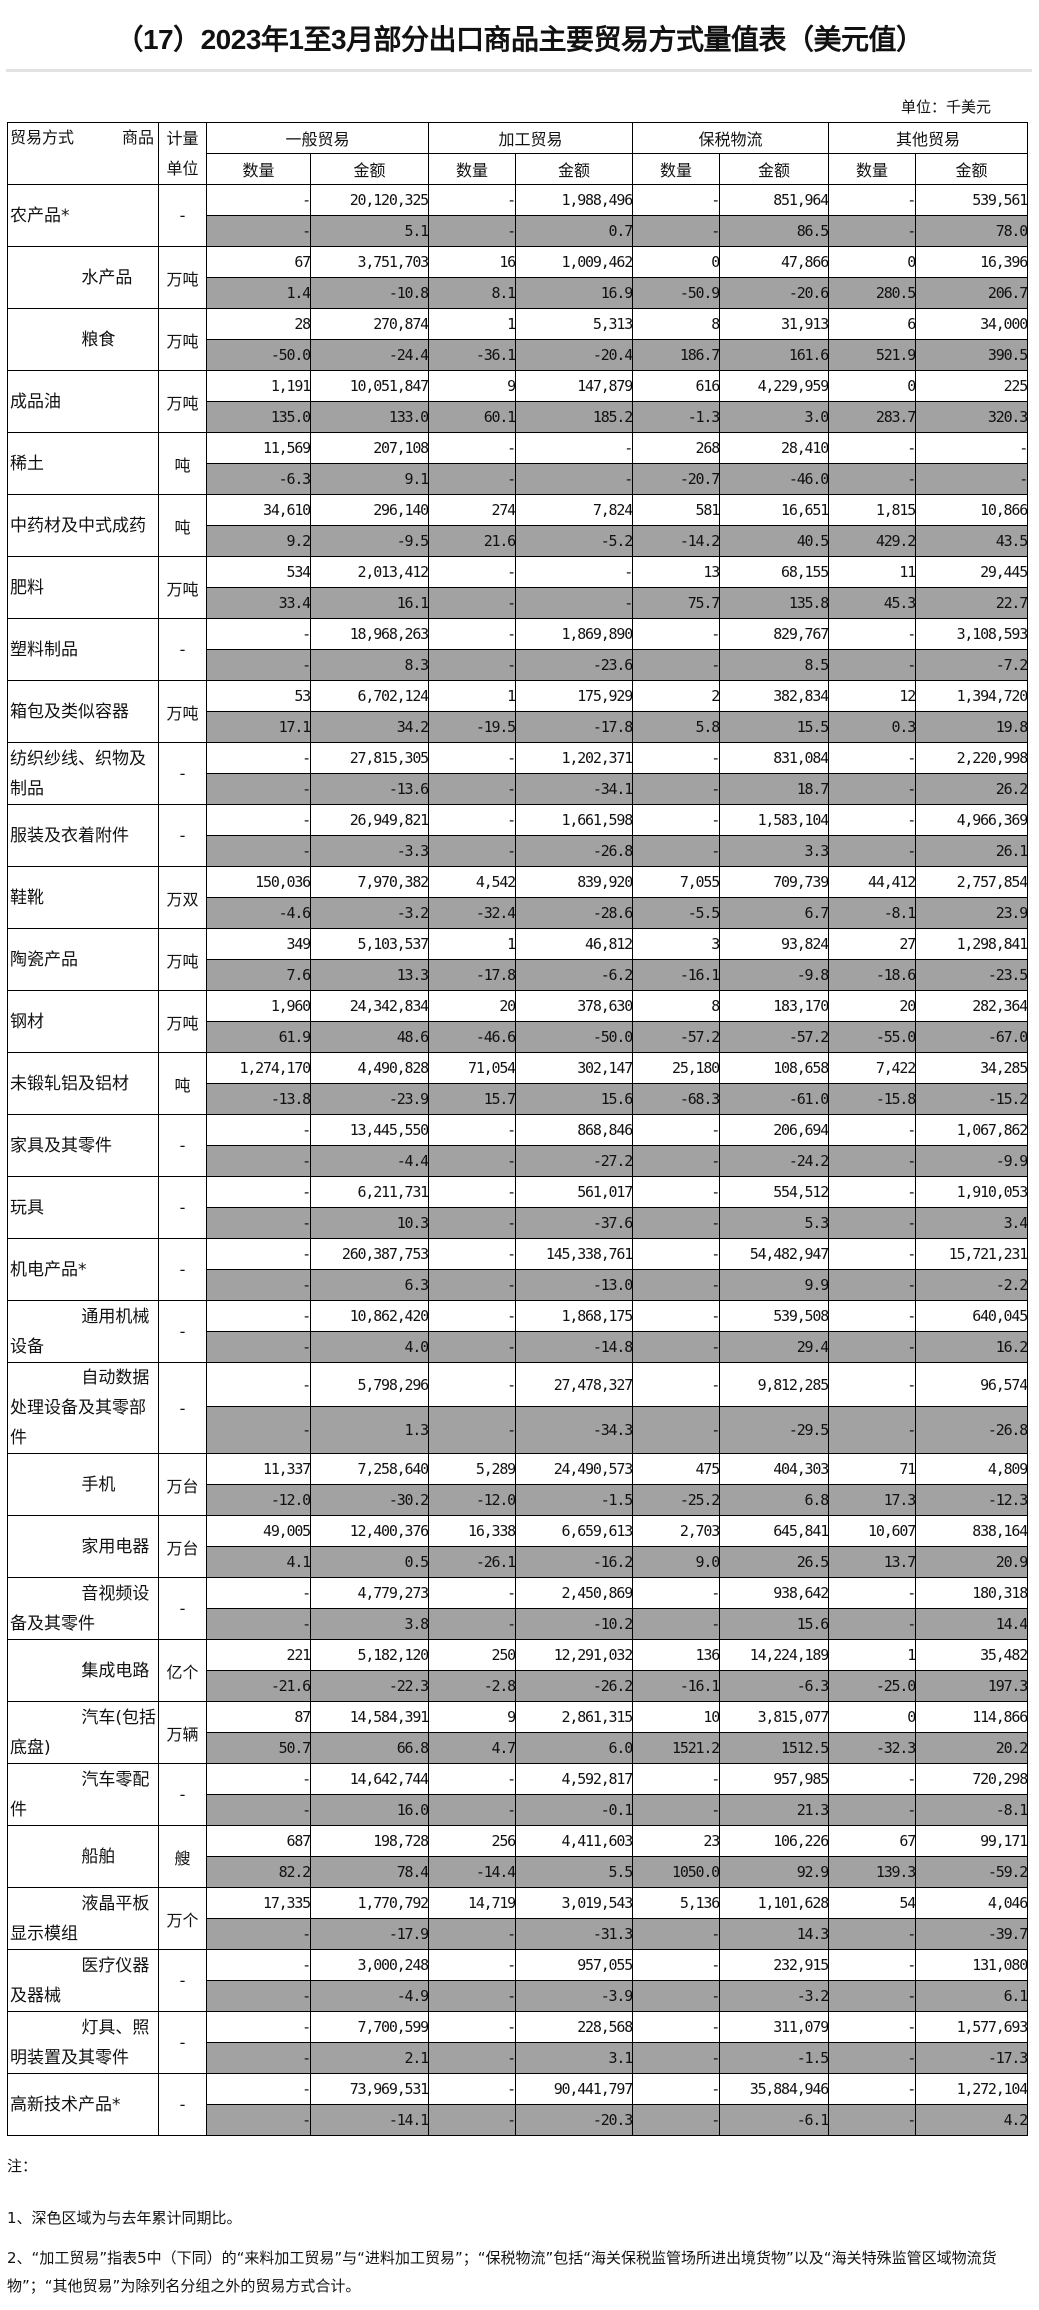 The image size is (1039, 2310). I want to click on table-row: 肥料 万吨 534 2,013,412- -13 68,155 11 29,445, so click(518, 587).